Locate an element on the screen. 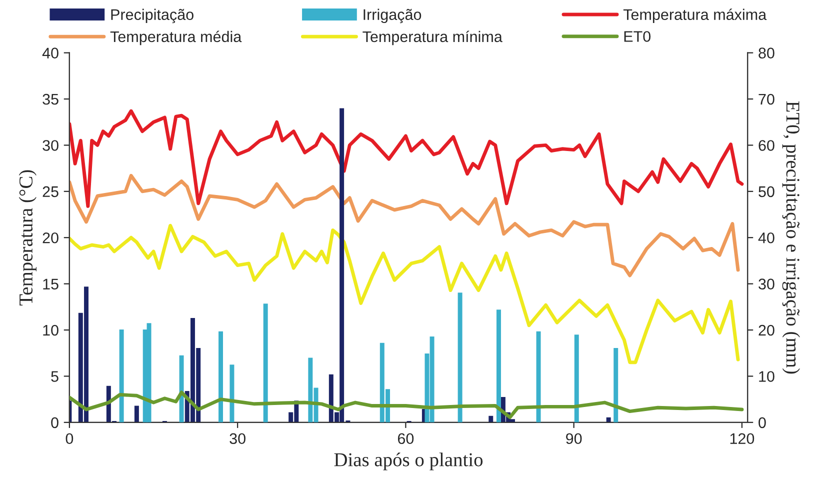 Image resolution: width=817 pixels, height=480 pixels. legend-label: Irrigação is located at coordinates (393, 16).